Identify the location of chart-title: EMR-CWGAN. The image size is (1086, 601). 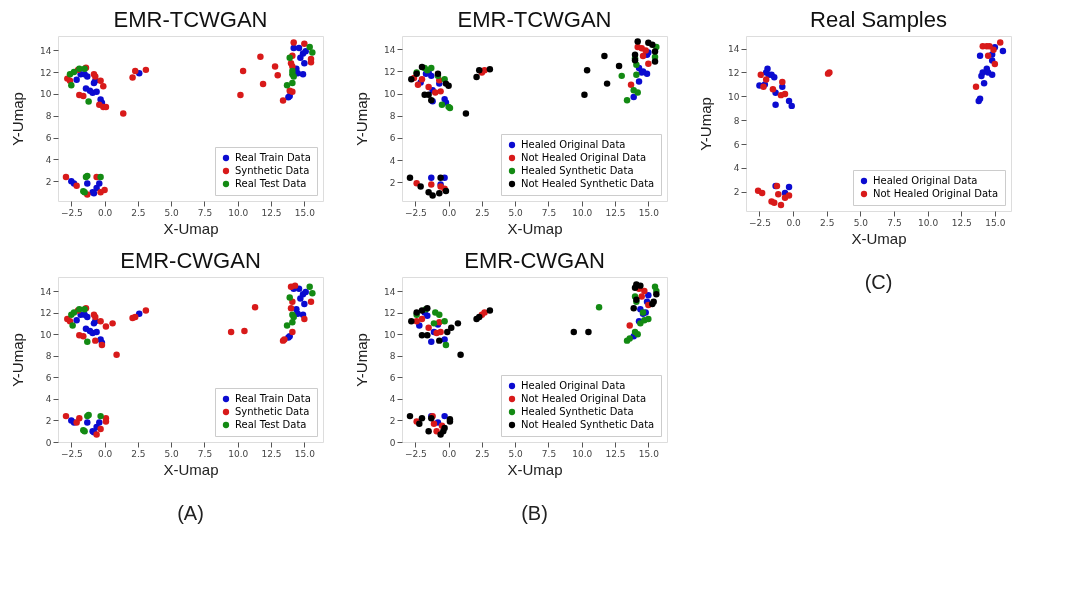
(534, 260).